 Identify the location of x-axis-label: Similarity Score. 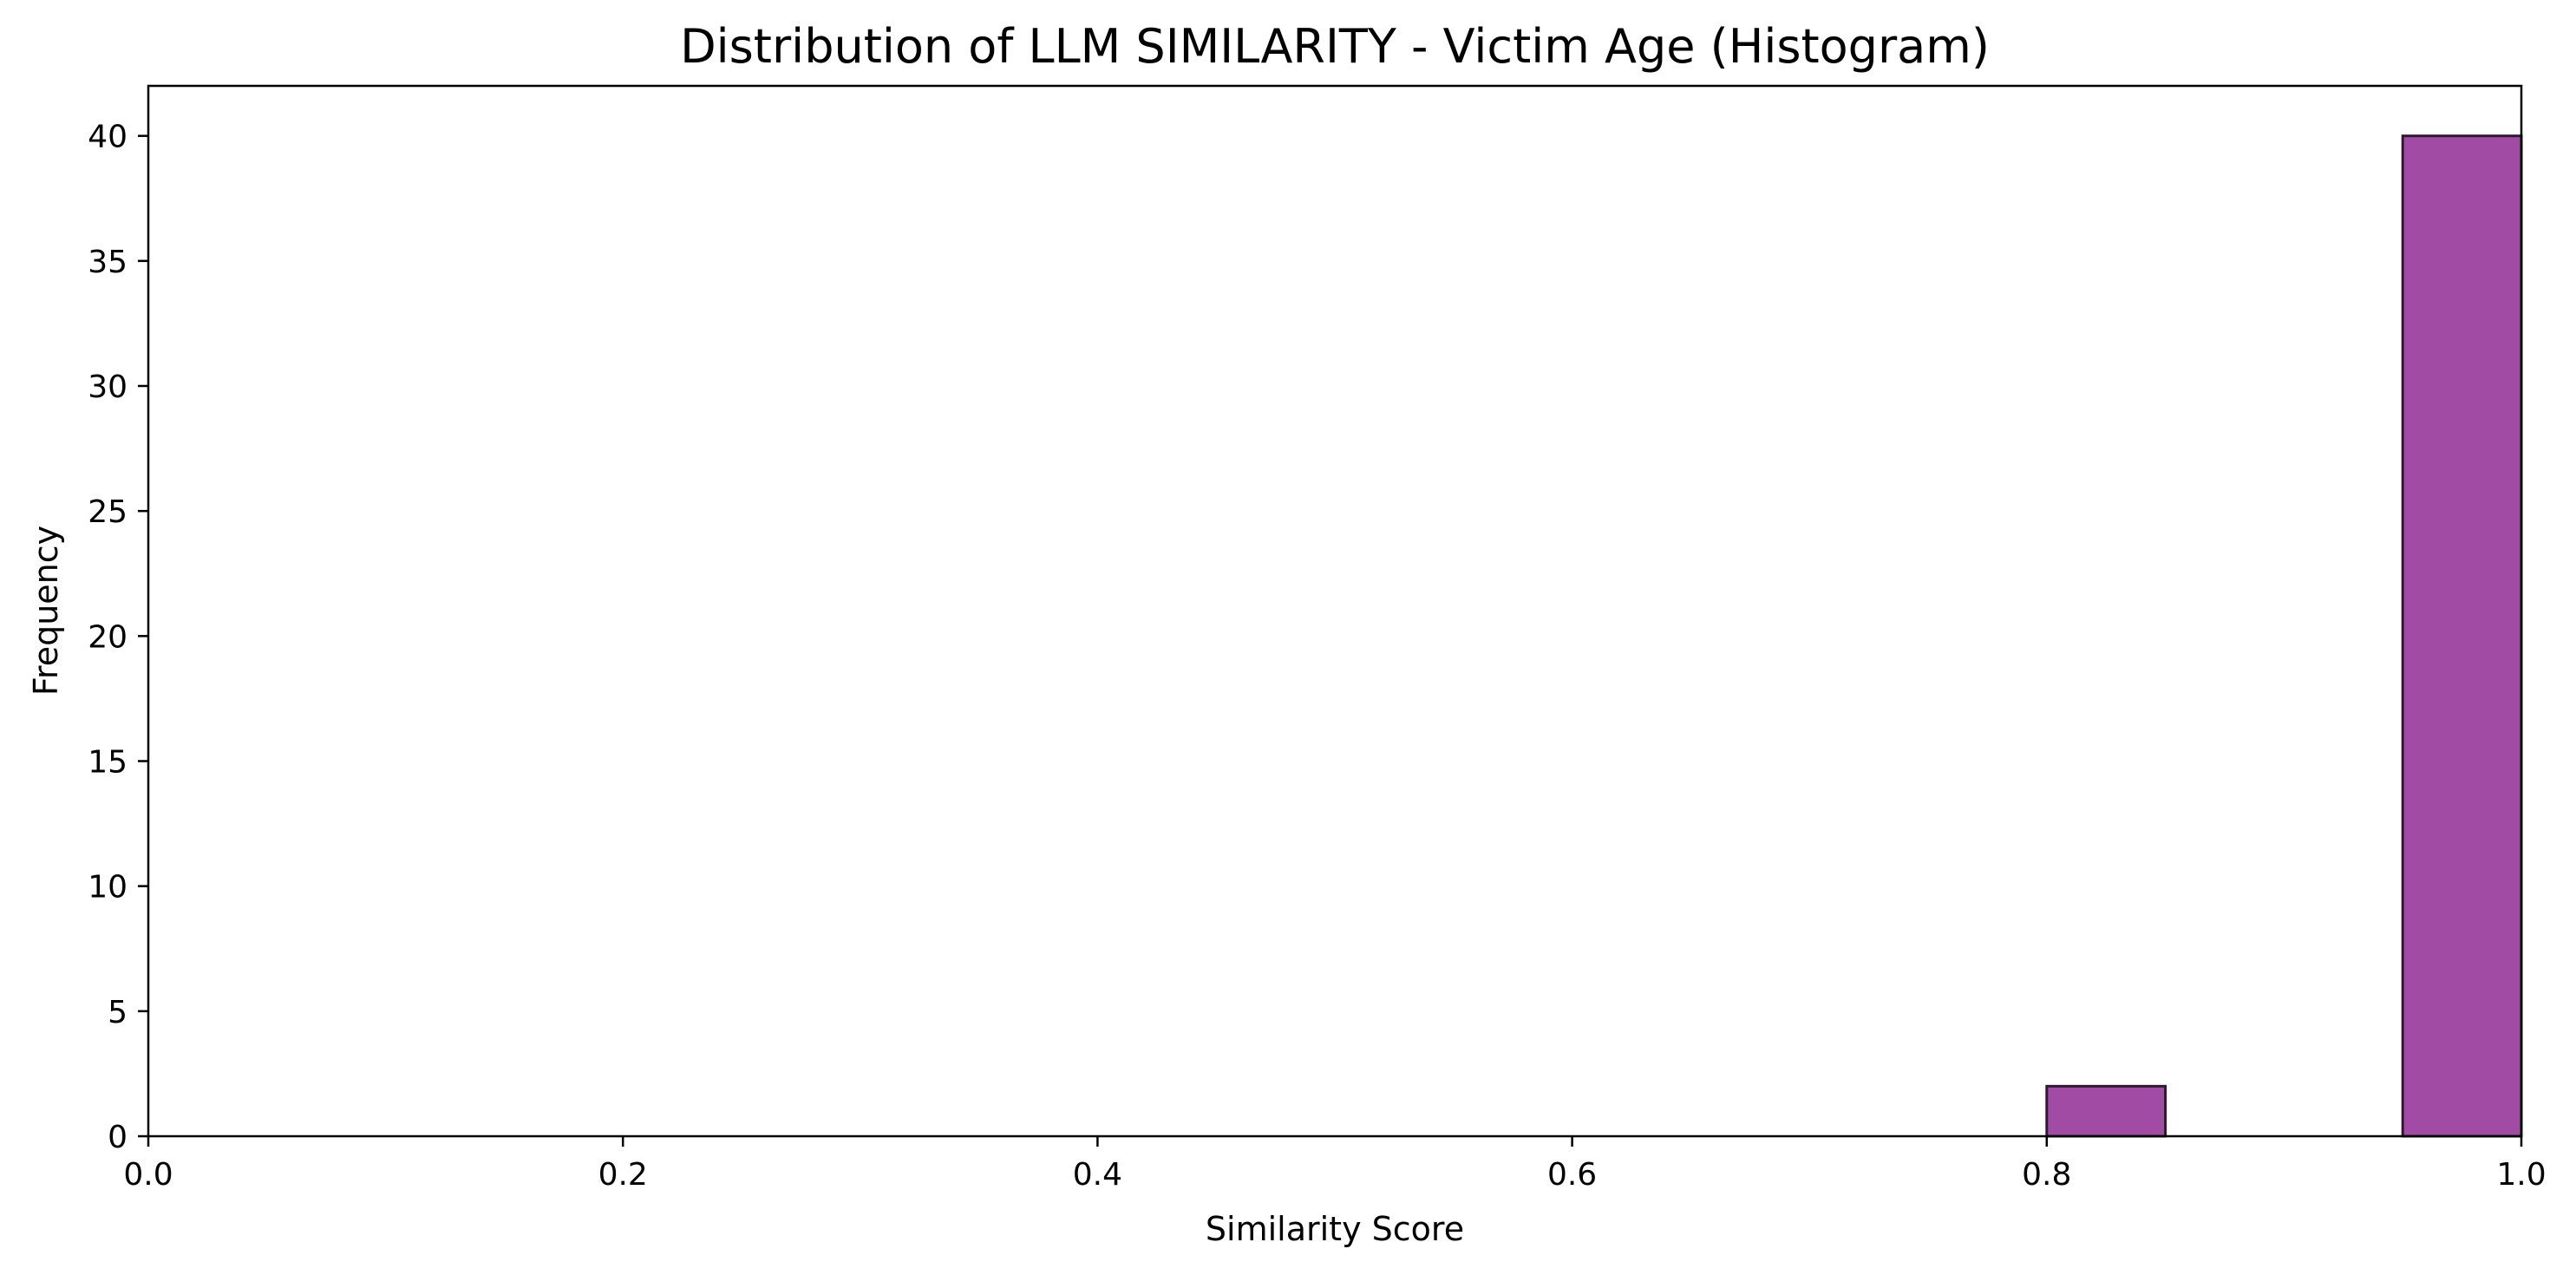
(1335, 1229).